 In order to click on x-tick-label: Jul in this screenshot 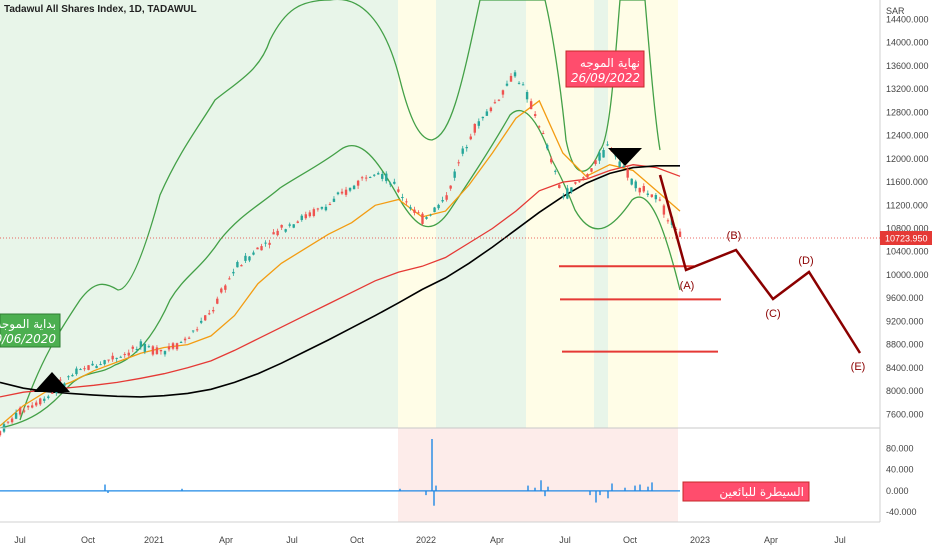, I will do `click(292, 540)`.